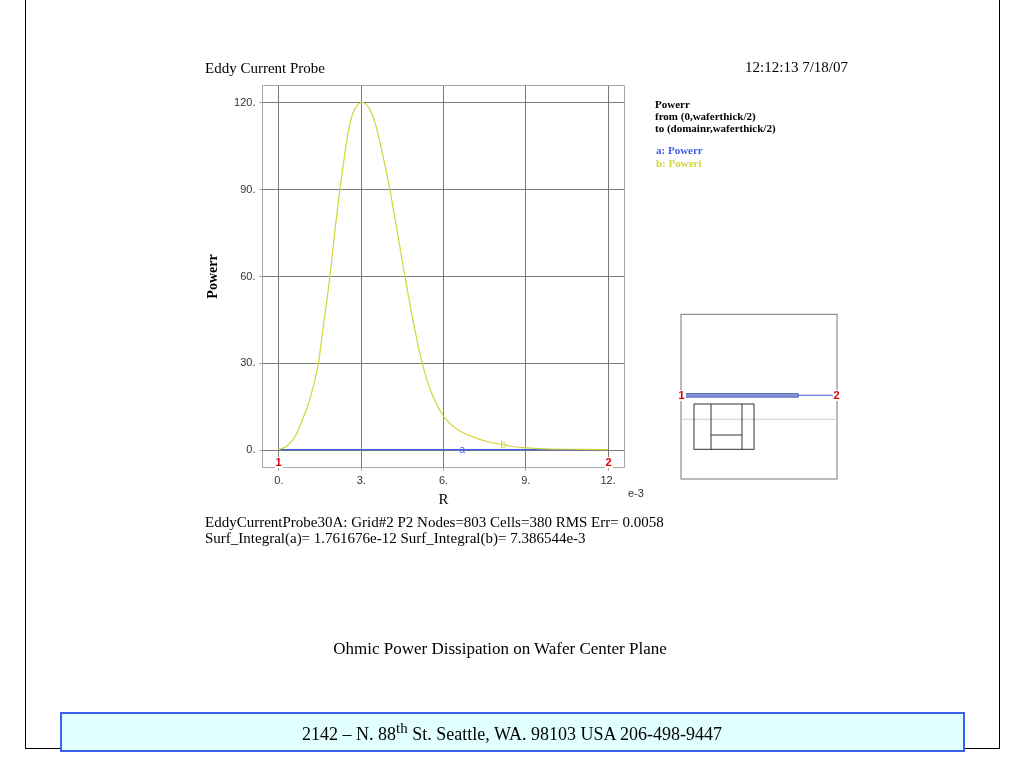 The image size is (1024, 768). Describe the element at coordinates (248, 362) in the screenshot. I see `y-tick-label: 30.` at that location.